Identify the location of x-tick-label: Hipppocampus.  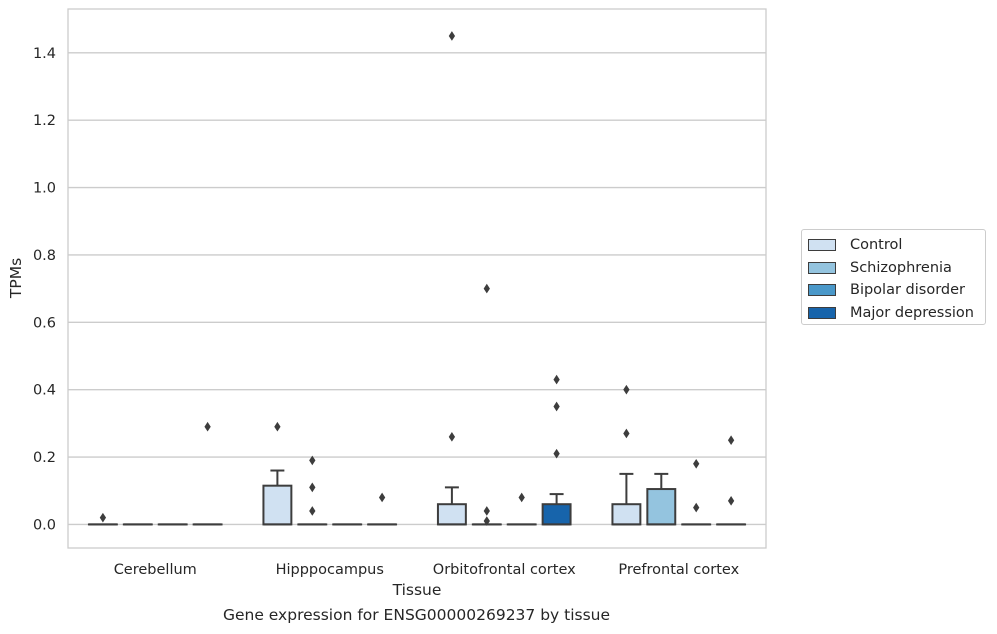
(330, 570).